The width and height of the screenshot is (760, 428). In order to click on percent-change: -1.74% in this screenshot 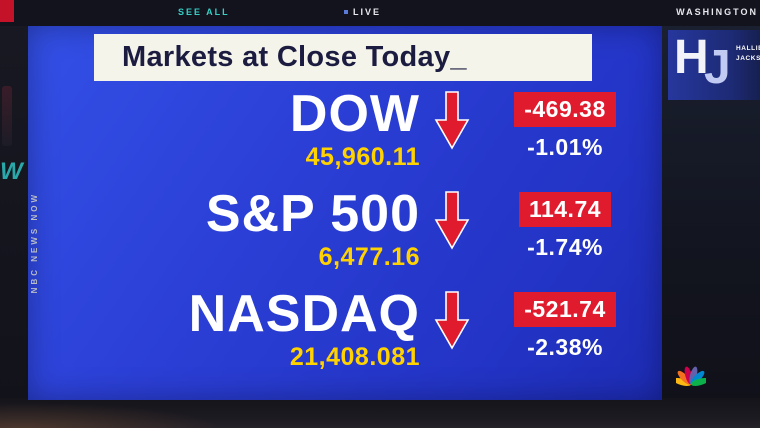, I will do `click(565, 247)`.